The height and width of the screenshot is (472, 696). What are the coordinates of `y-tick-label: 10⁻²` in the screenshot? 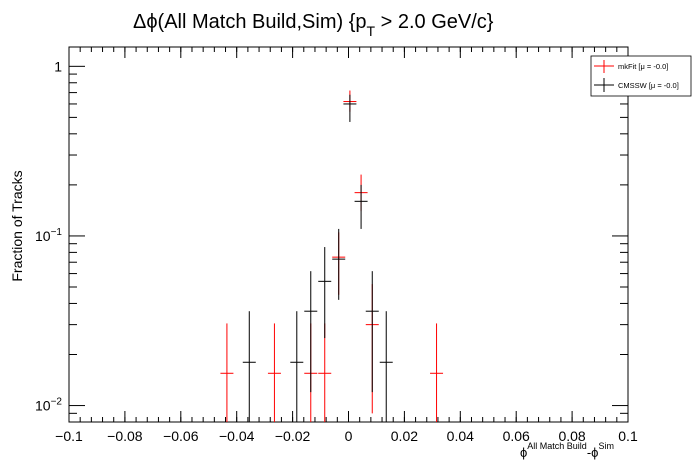 It's located at (48, 405).